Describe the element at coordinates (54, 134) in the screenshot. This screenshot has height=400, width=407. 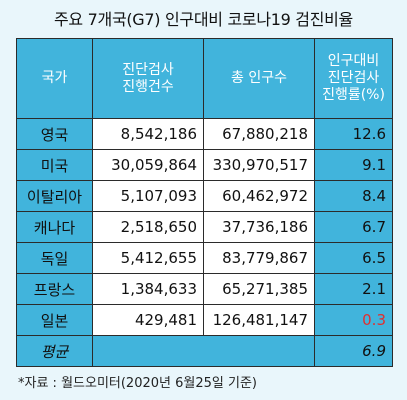
I see `country-cell: 영국` at that location.